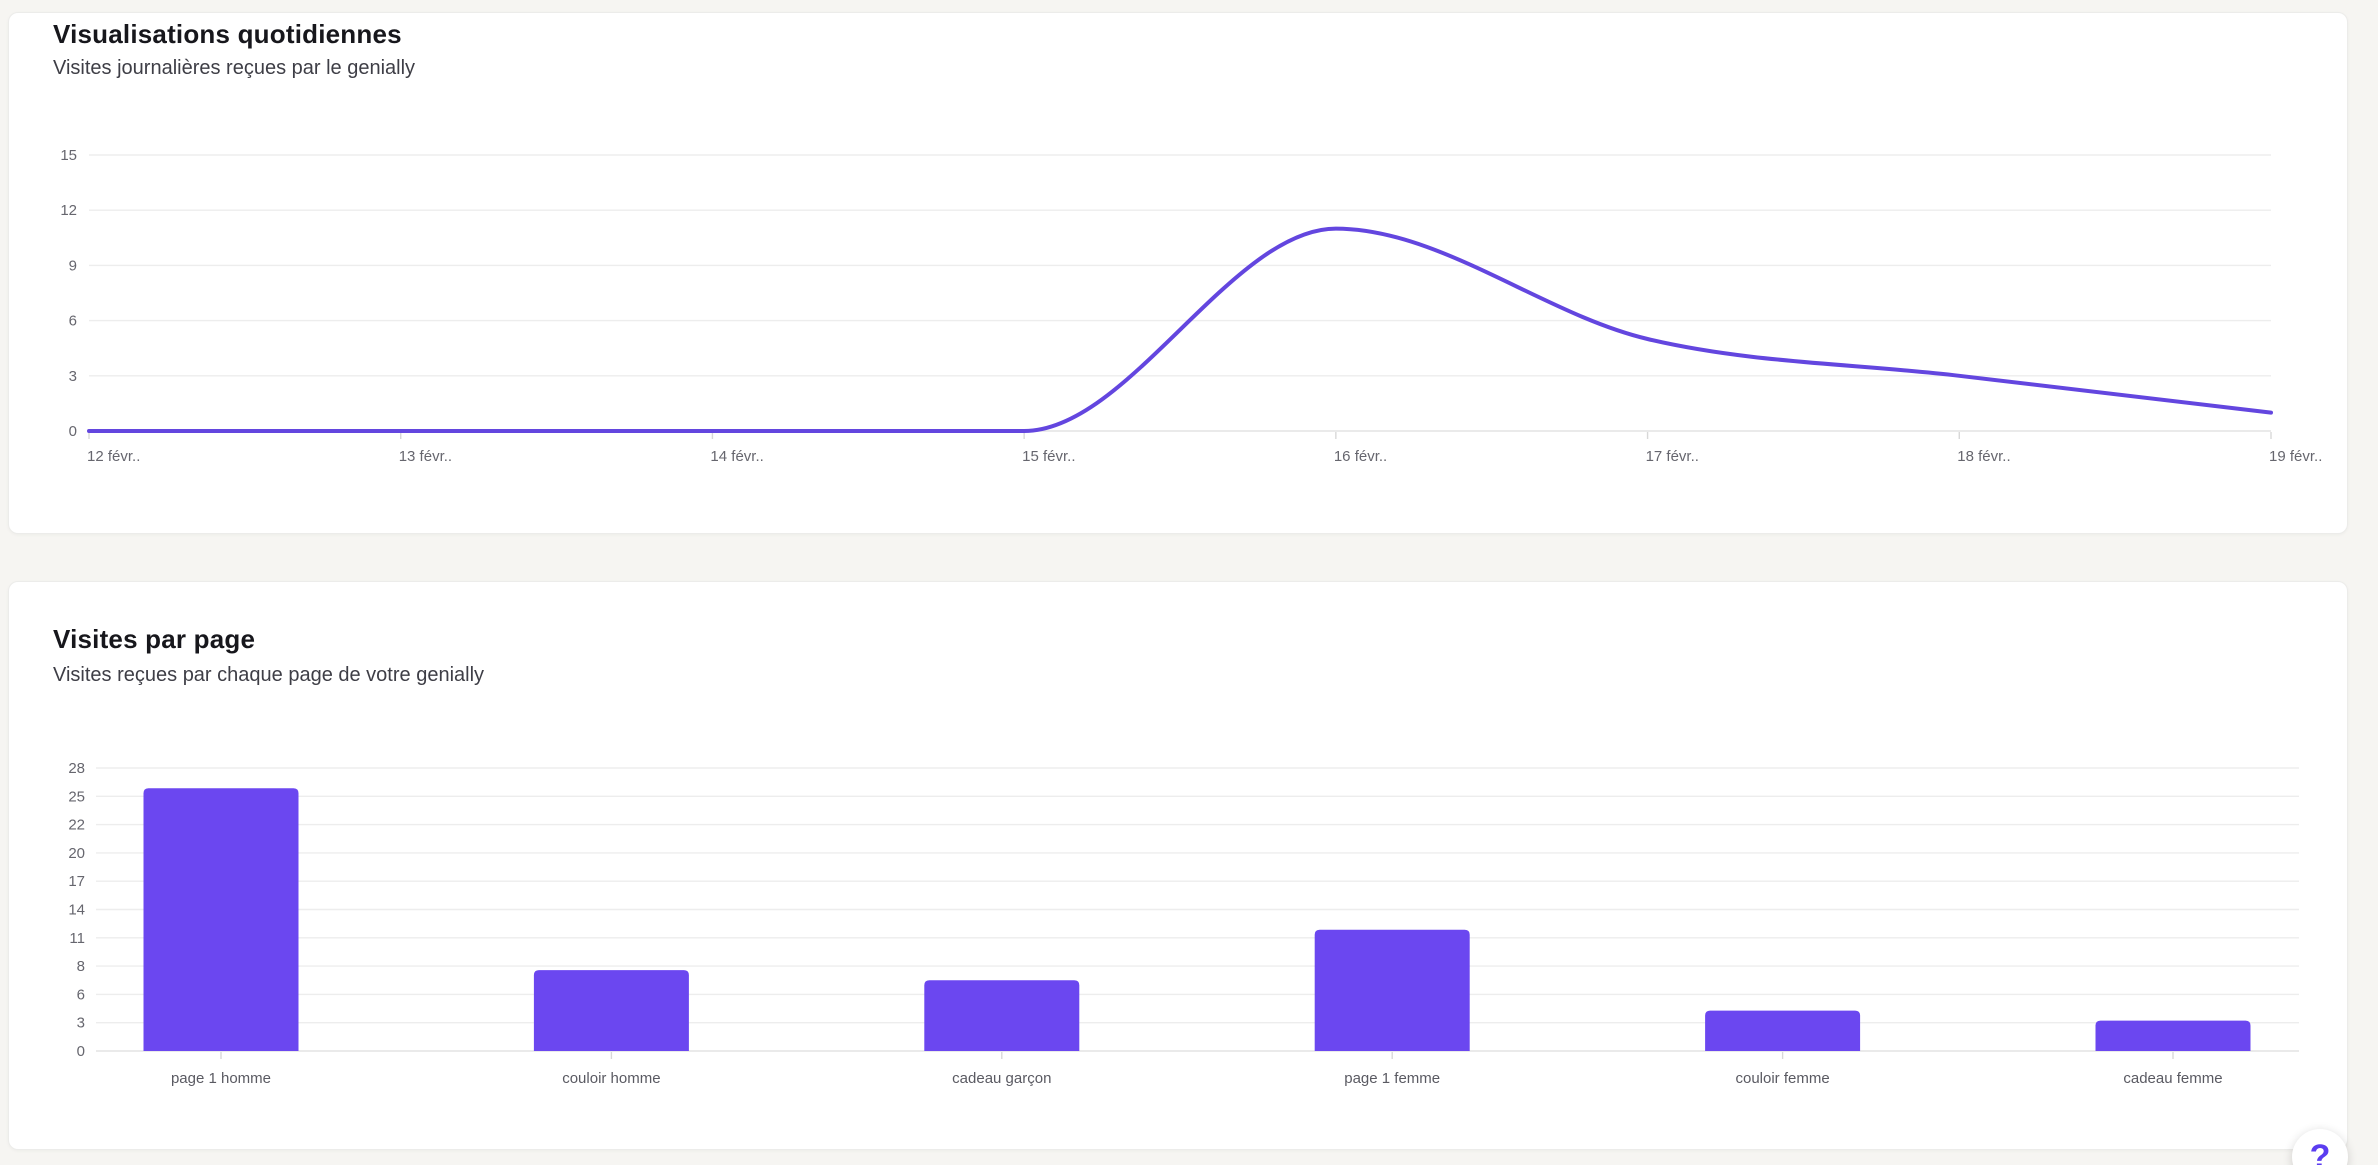  Describe the element at coordinates (1782, 1078) in the screenshot. I see `svg-text: couloir femme` at that location.